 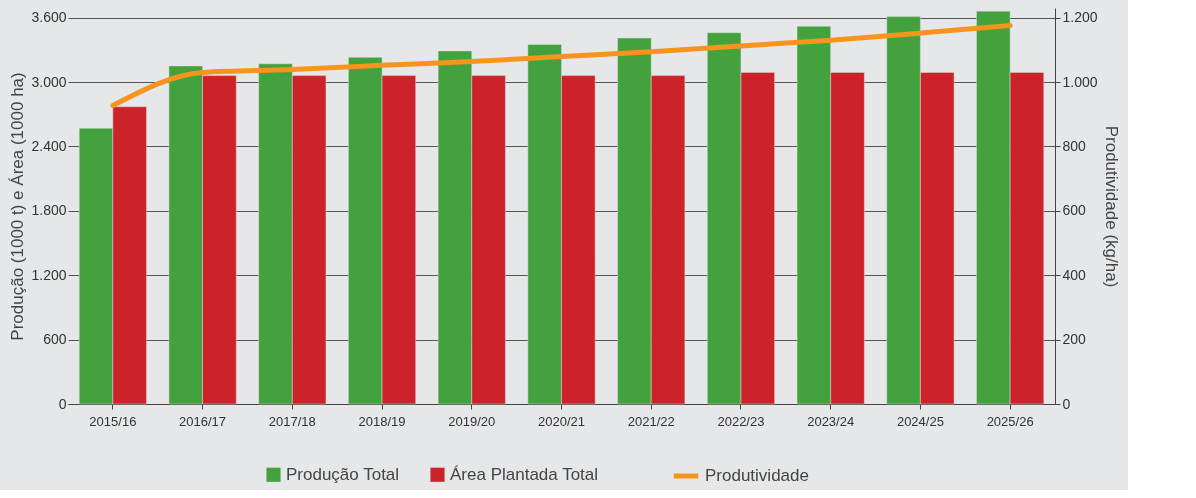 What do you see at coordinates (55, 339) in the screenshot?
I see `y-tick-label: 600` at bounding box center [55, 339].